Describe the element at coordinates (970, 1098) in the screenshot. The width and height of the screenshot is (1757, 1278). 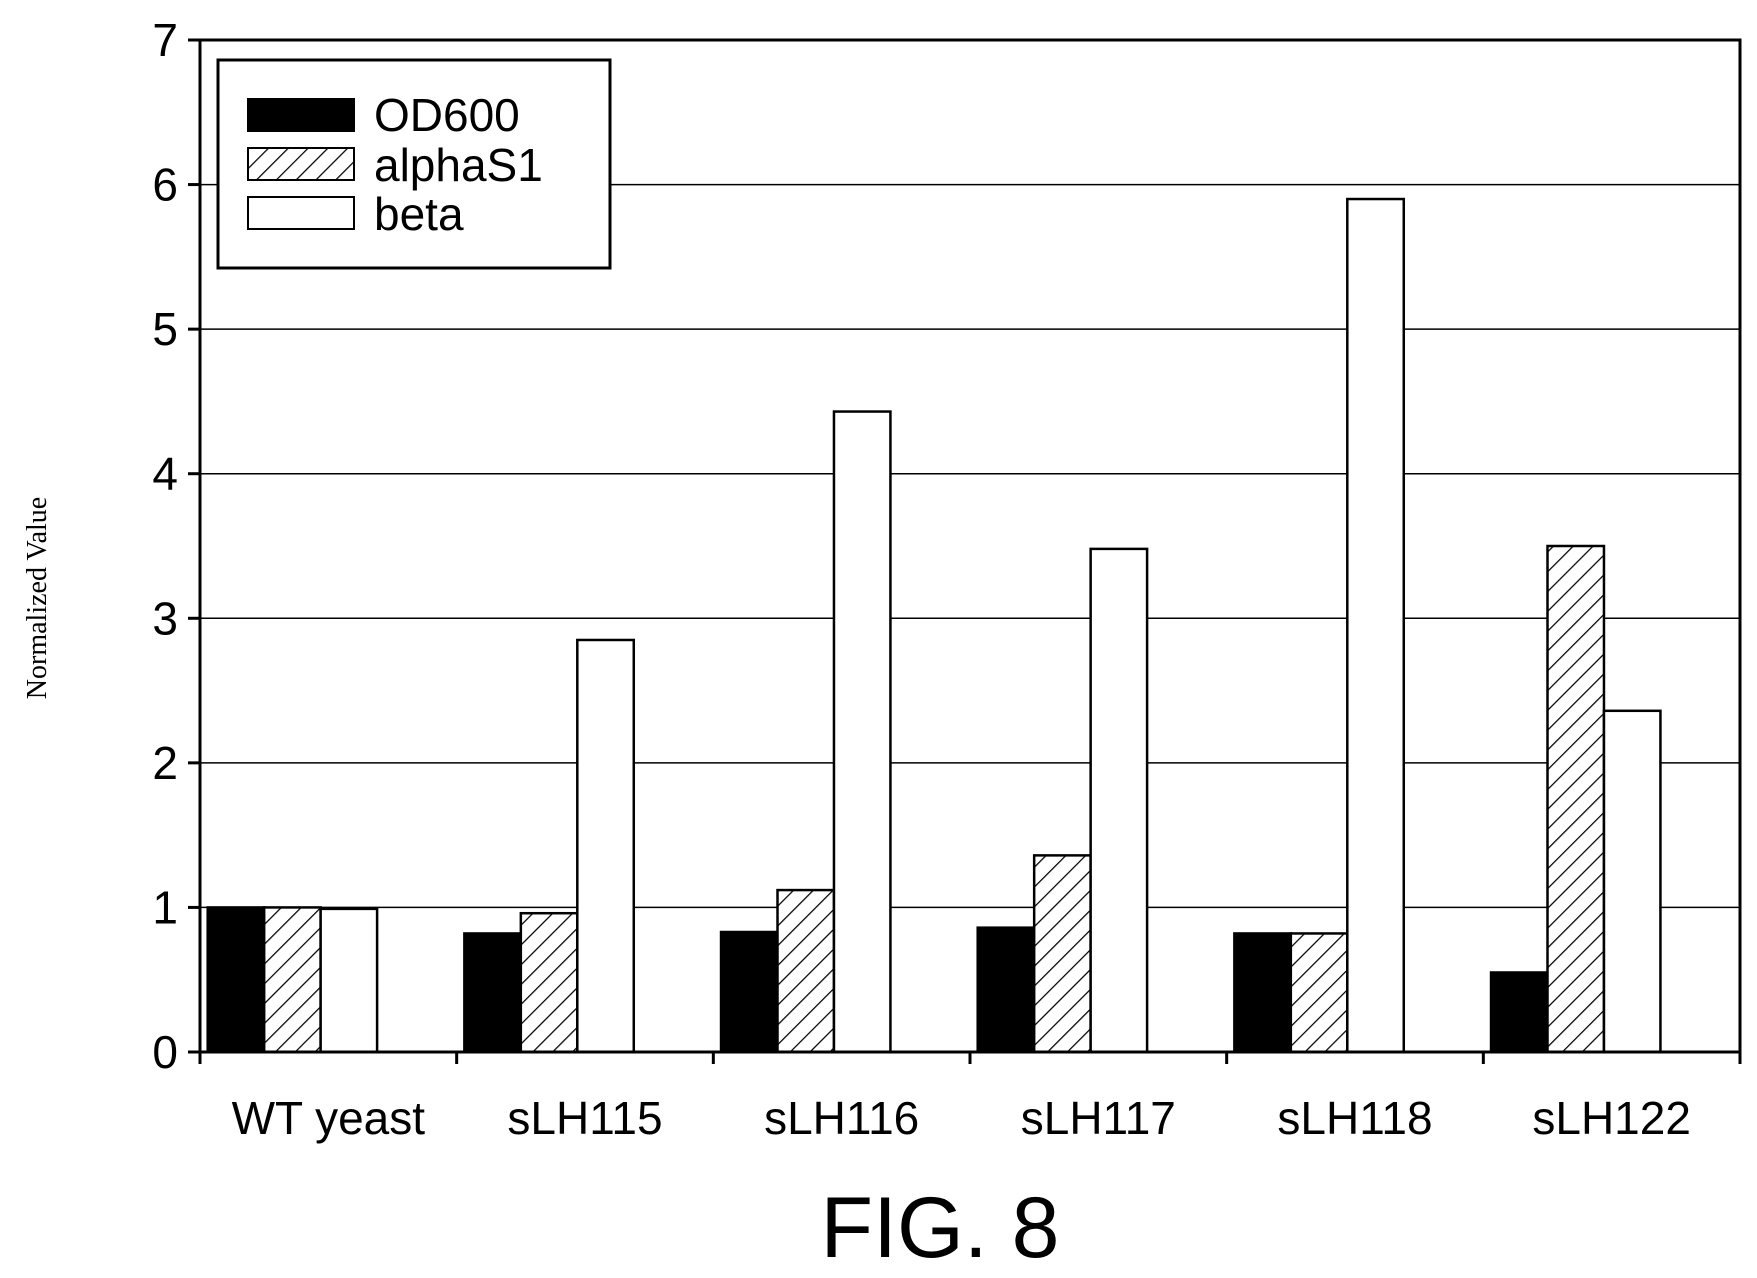
I see `x-axis: WT yeast sLH115 sLH116 sLH117 sLH118 sLH122` at that location.